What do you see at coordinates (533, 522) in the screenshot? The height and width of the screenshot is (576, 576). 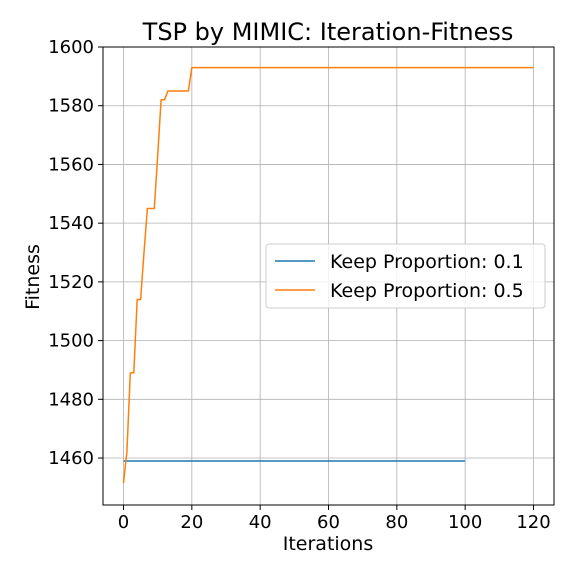 I see `x-tick-label: 120` at bounding box center [533, 522].